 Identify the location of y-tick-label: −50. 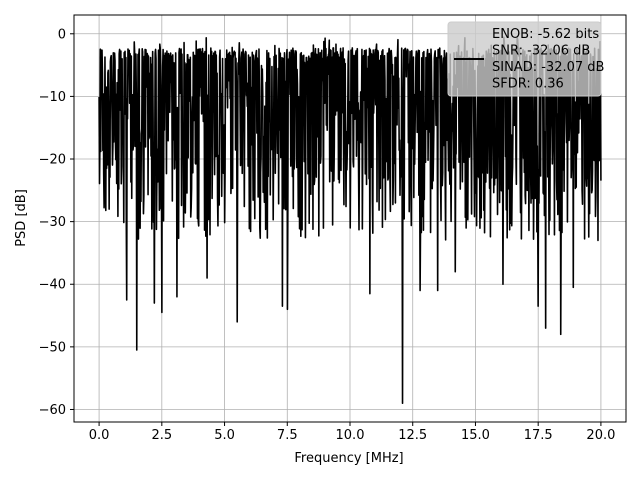
(52, 347).